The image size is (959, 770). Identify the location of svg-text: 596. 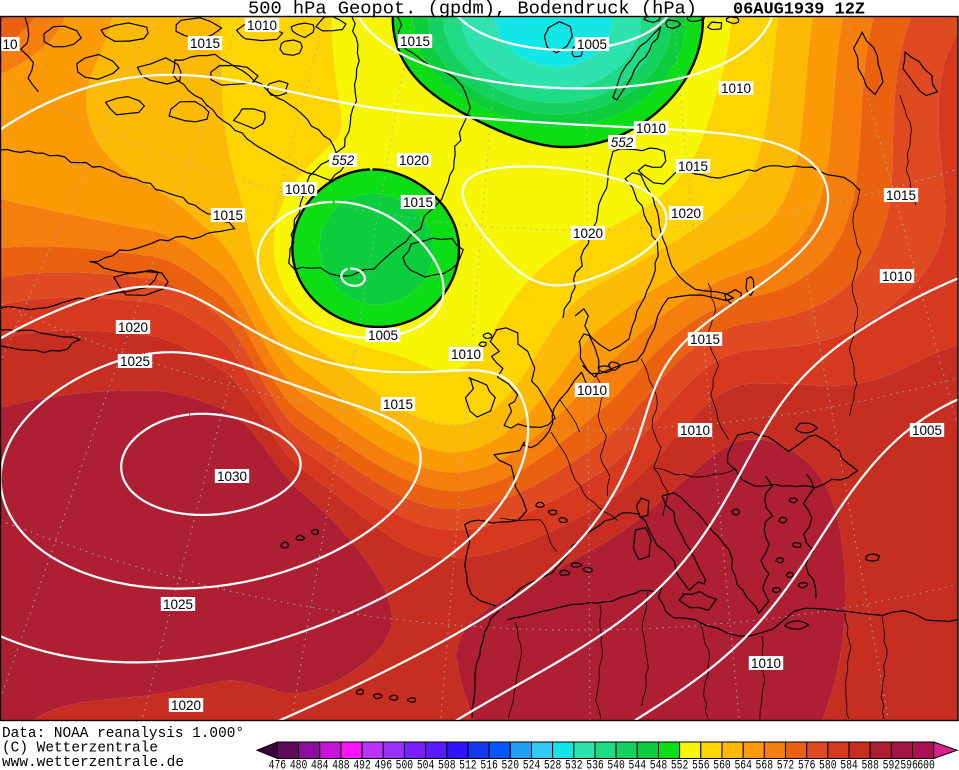
(909, 764).